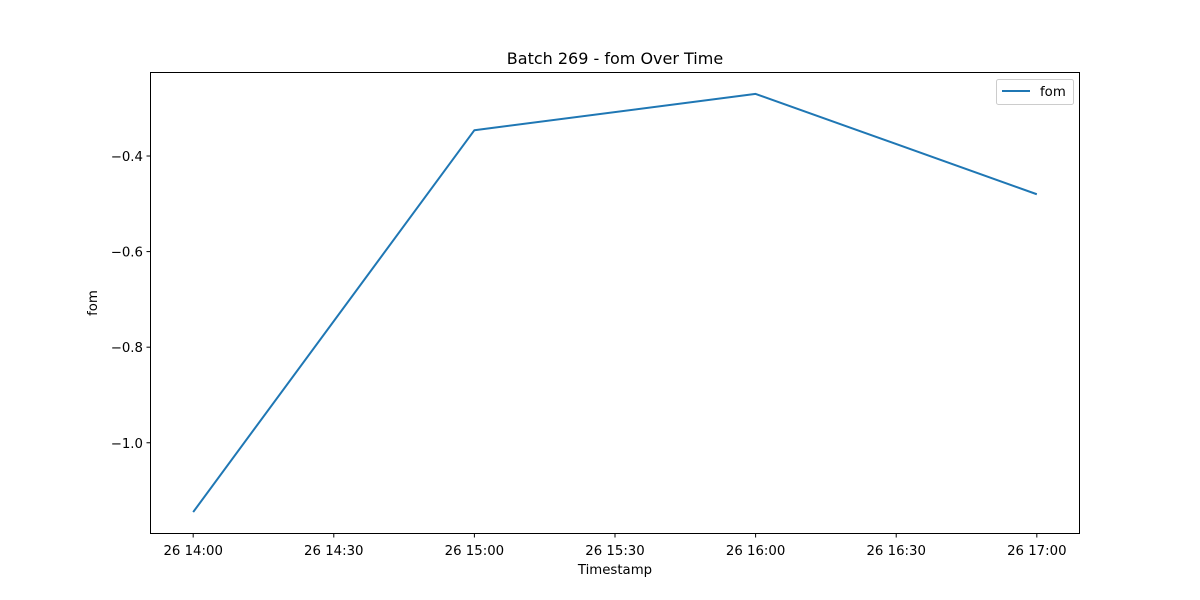  I want to click on x-tick-label: 26 15:00, so click(474, 551).